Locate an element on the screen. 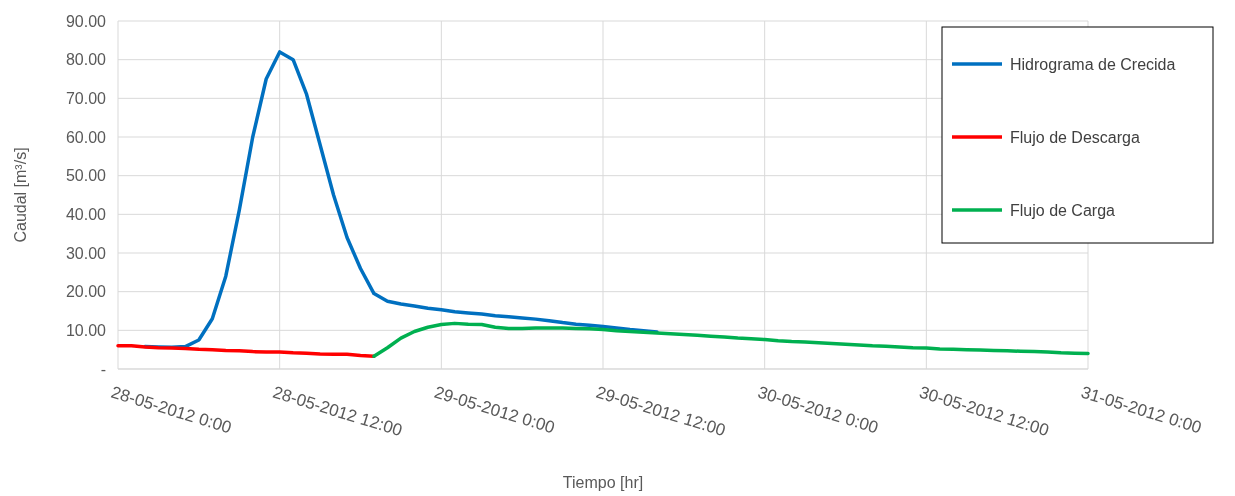  y-tick-label: 30.00 is located at coordinates (86, 253).